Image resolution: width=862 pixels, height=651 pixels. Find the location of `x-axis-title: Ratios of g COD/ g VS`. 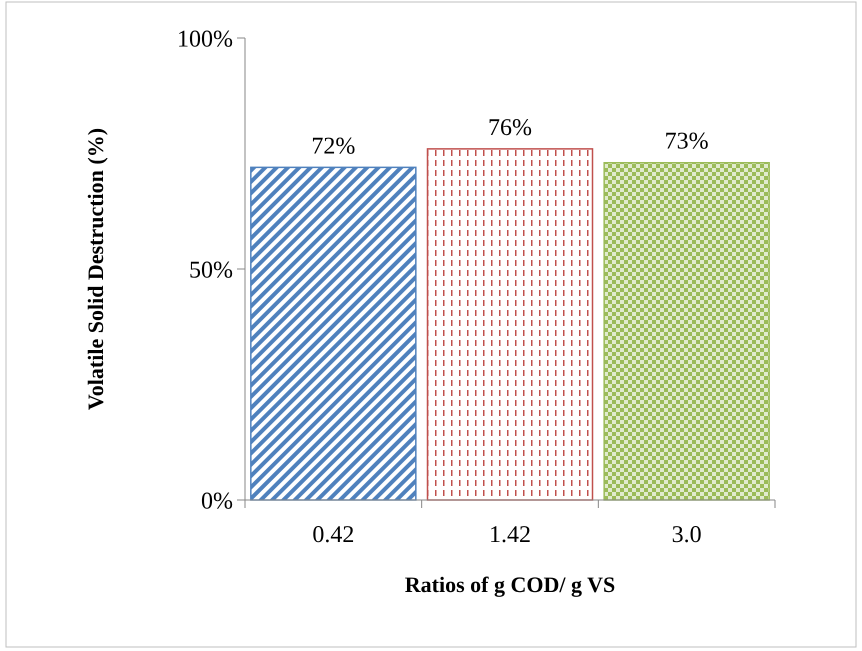

x-axis-title: Ratios of g COD/ g VS is located at coordinates (510, 584).